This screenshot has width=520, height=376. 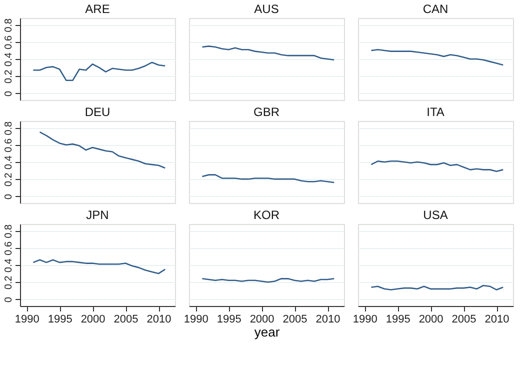 I want to click on chart-title: ITA, so click(x=435, y=112).